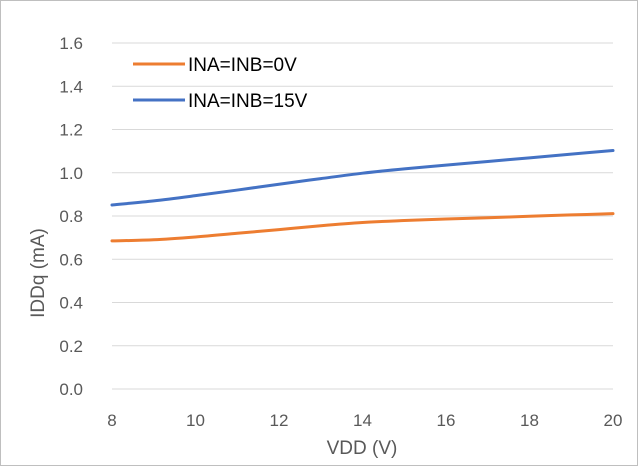 Image resolution: width=638 pixels, height=467 pixels. What do you see at coordinates (71, 43) in the screenshot?
I see `y-tick-label: 1.6` at bounding box center [71, 43].